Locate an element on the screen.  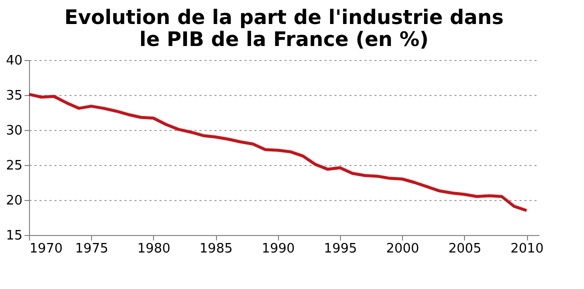
y-tick-label: 40 is located at coordinates (14, 61).